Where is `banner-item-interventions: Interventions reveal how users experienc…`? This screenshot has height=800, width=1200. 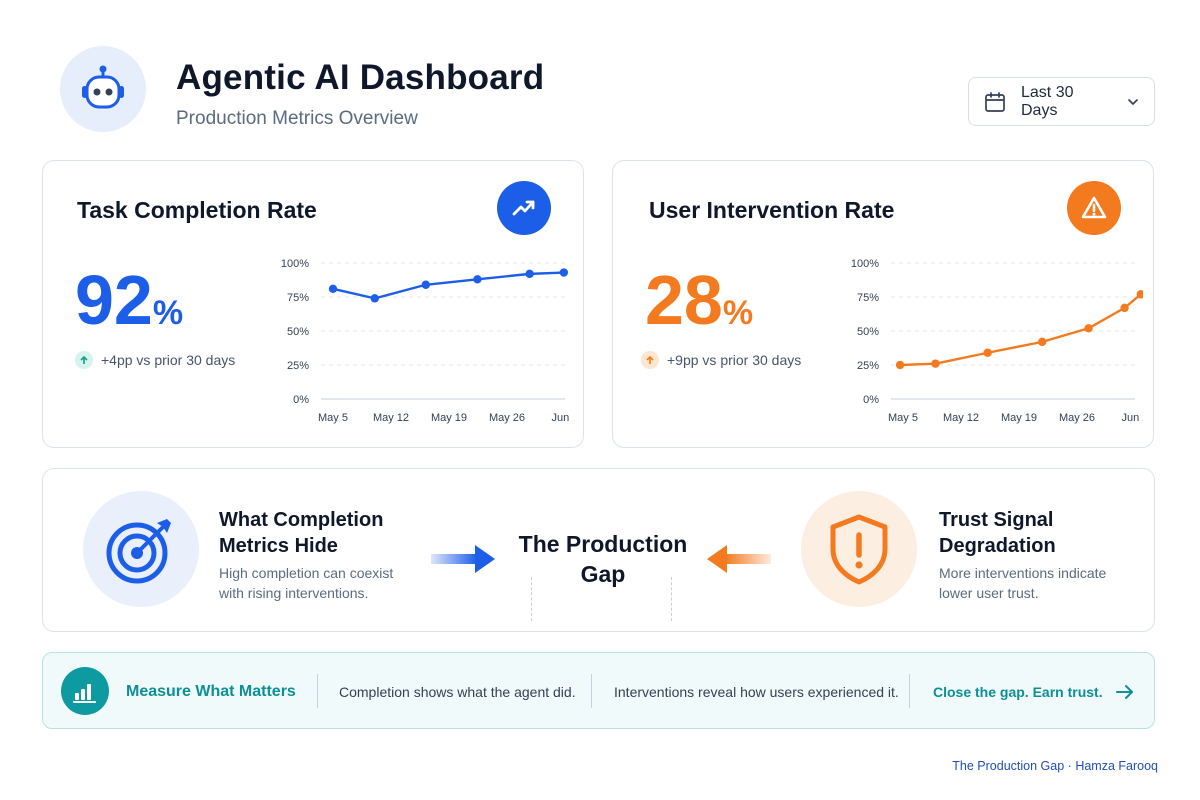 banner-item-interventions: Interventions reveal how users experienc… is located at coordinates (756, 691).